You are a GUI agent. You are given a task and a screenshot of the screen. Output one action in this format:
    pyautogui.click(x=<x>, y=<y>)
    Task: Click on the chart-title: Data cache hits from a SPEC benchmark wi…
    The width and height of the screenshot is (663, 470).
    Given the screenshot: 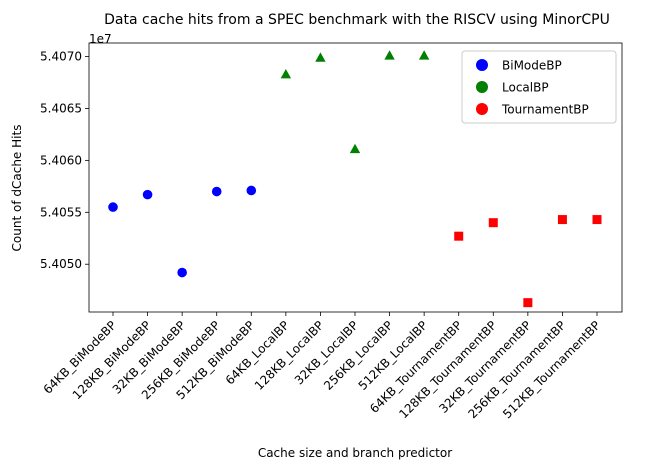 What is the action you would take?
    pyautogui.click(x=357, y=20)
    